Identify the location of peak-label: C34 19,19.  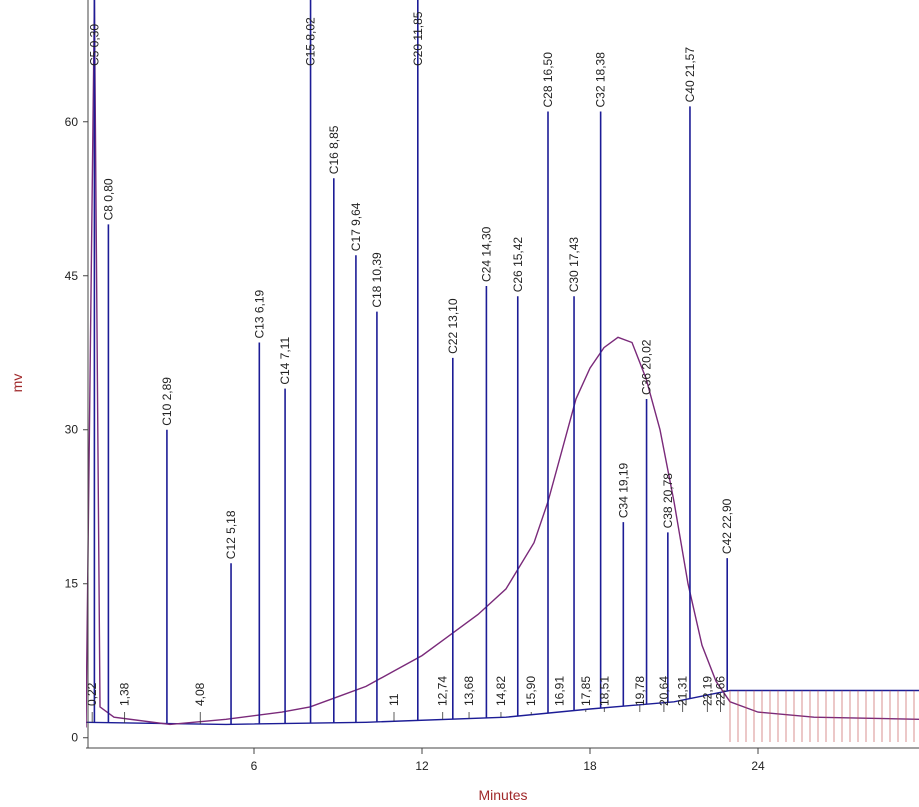
(623, 490).